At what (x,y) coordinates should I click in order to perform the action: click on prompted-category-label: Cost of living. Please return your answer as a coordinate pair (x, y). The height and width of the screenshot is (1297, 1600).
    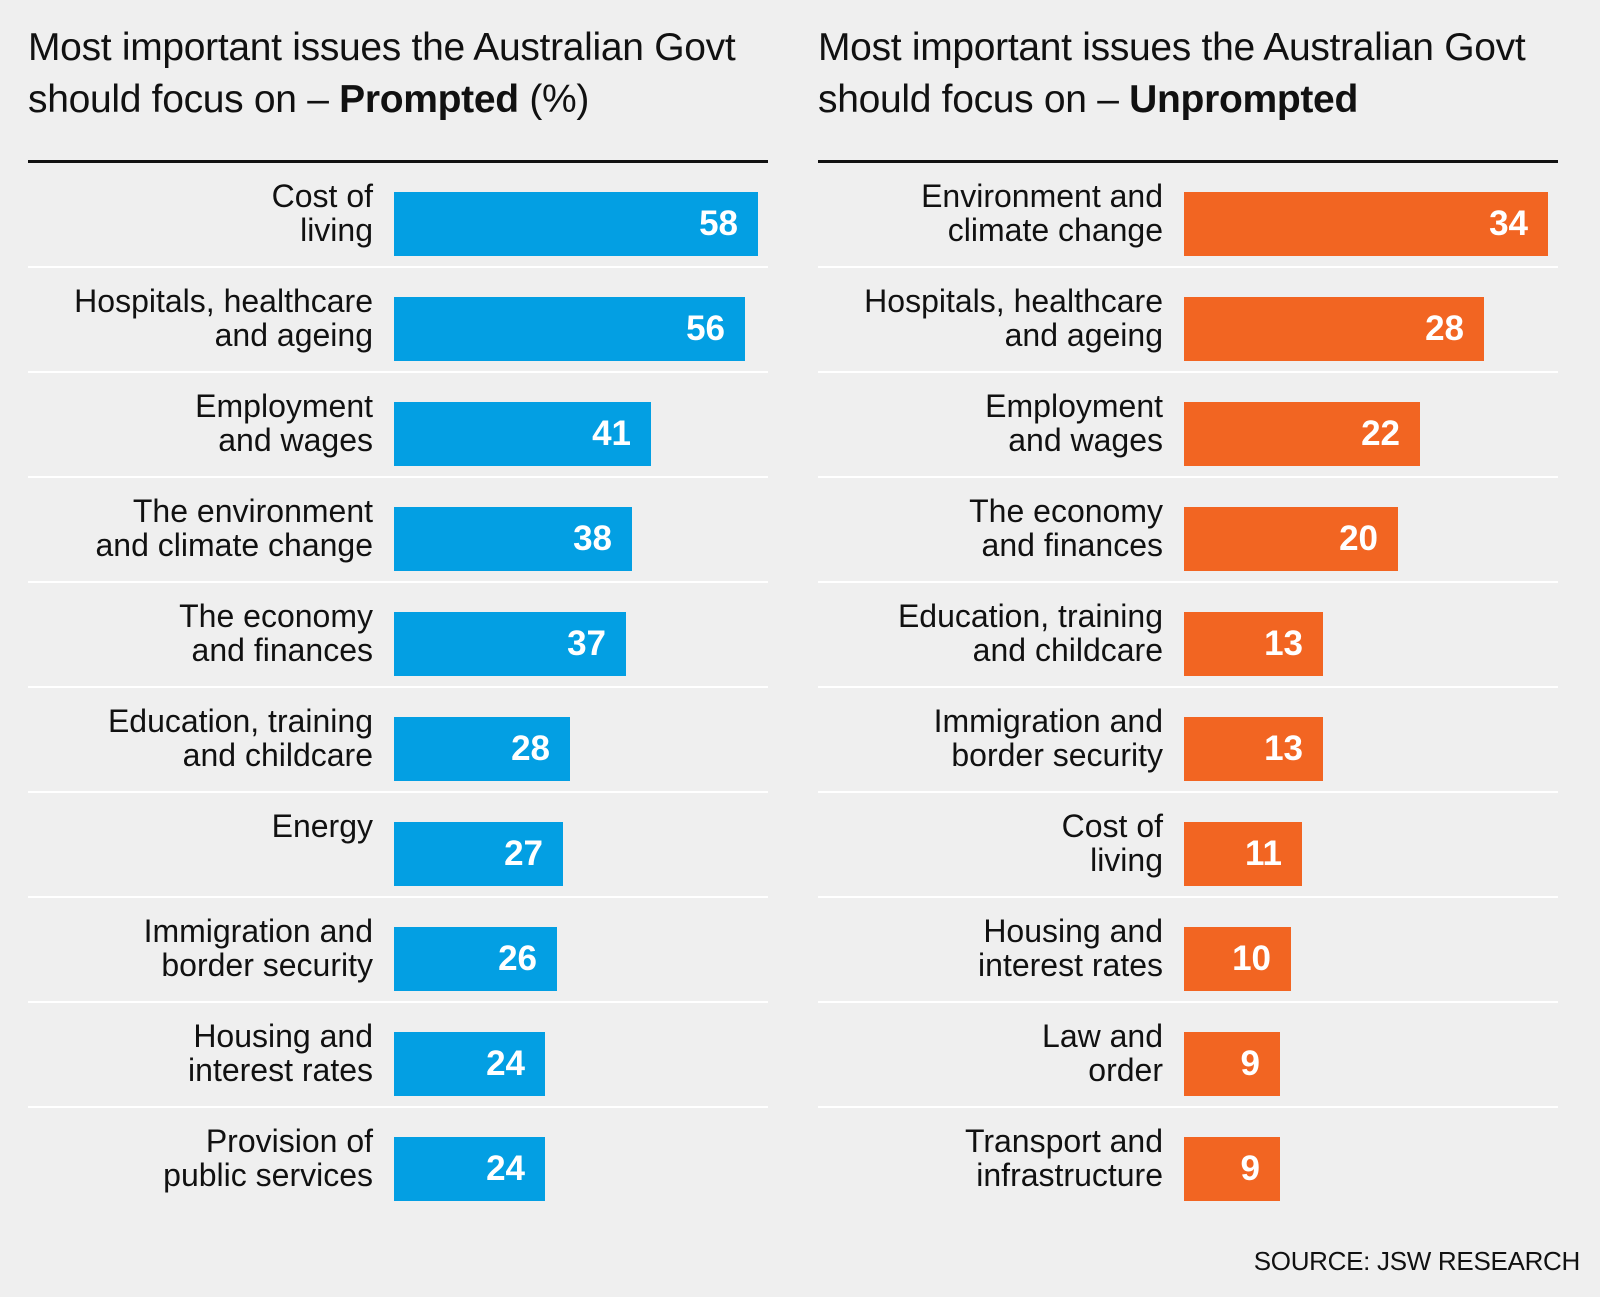
    Looking at the image, I should click on (322, 213).